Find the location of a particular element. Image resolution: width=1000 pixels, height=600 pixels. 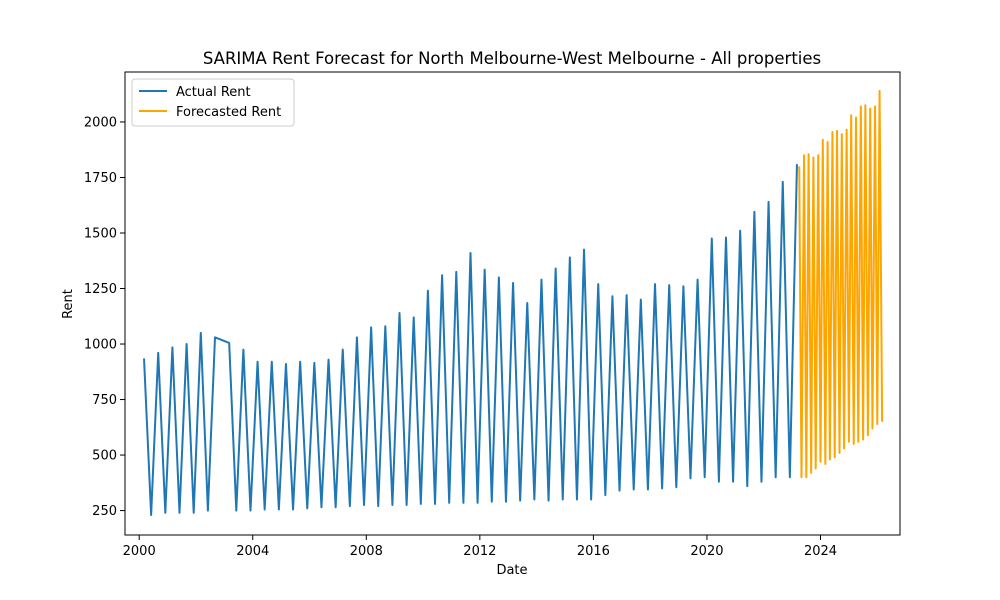

y-tick-label: 1750 is located at coordinates (100, 178).